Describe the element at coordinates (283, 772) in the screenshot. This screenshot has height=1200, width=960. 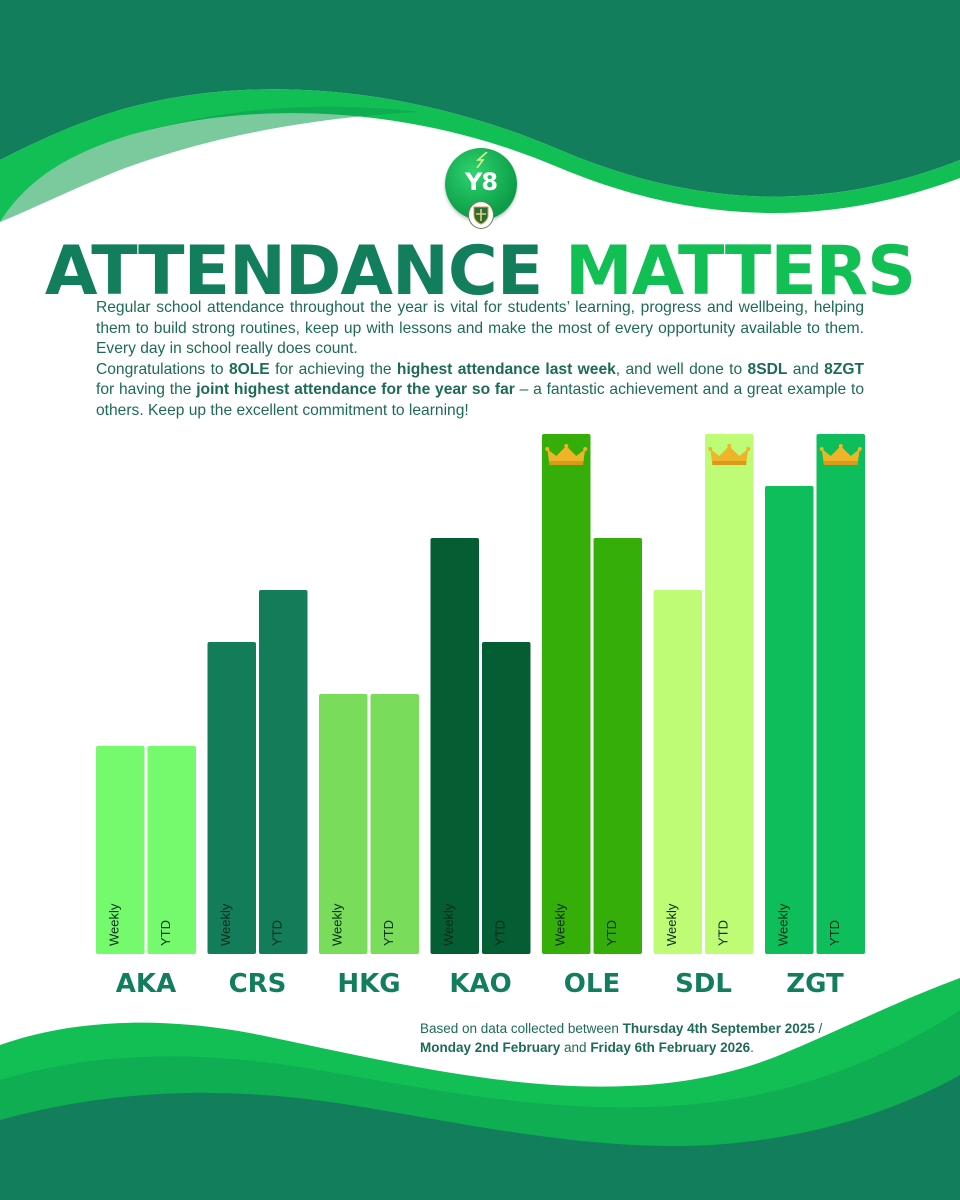
I see `bar-crs-ytd` at that location.